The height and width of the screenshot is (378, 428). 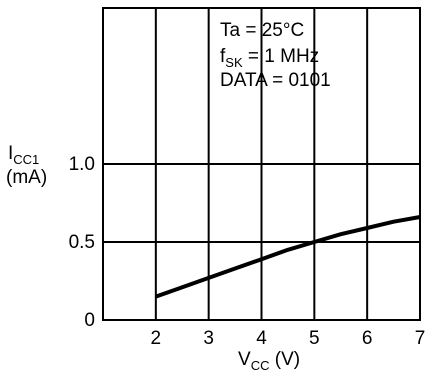 What do you see at coordinates (284, 359) in the screenshot?
I see `x-axis-label-unit: (V)` at bounding box center [284, 359].